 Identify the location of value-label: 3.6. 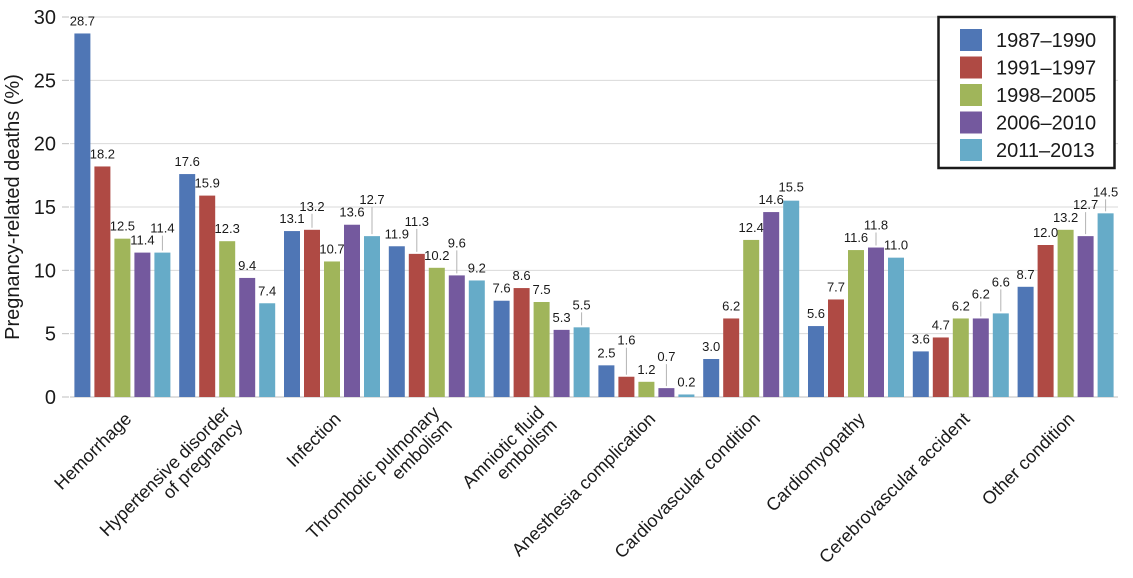
(921, 338).